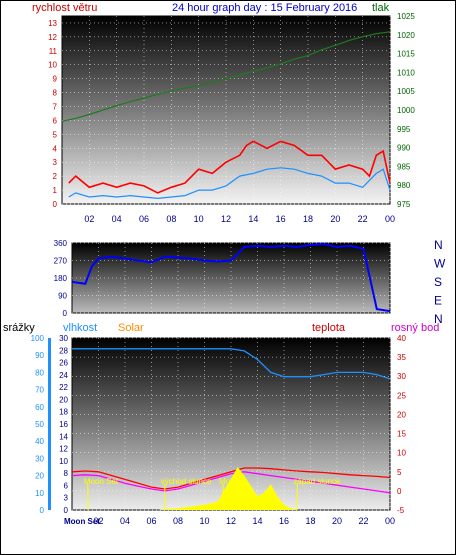  I want to click on bottom-moon-label: Moon Set, so click(82, 521).